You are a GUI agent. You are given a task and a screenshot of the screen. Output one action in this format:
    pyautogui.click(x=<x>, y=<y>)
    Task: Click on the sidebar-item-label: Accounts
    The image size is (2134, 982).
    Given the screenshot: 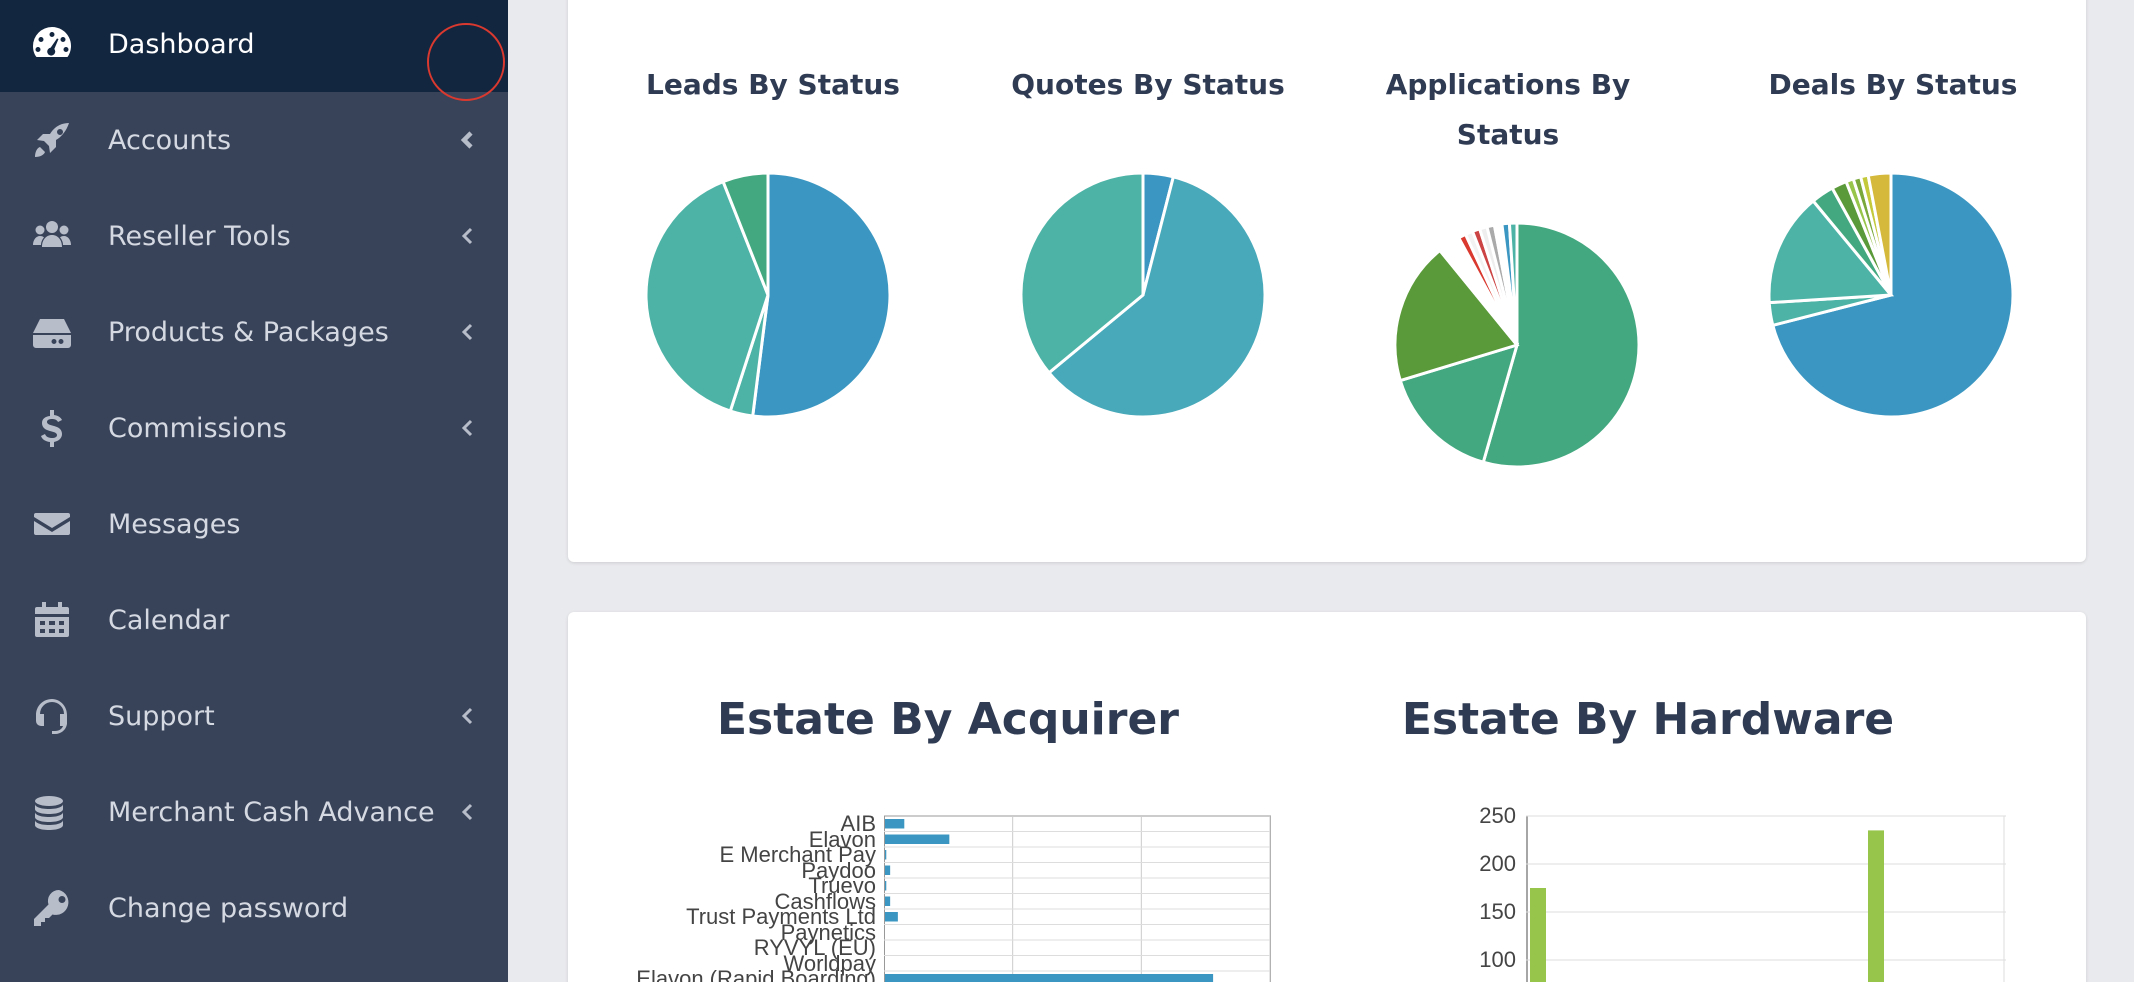 What is the action you would take?
    pyautogui.click(x=170, y=140)
    